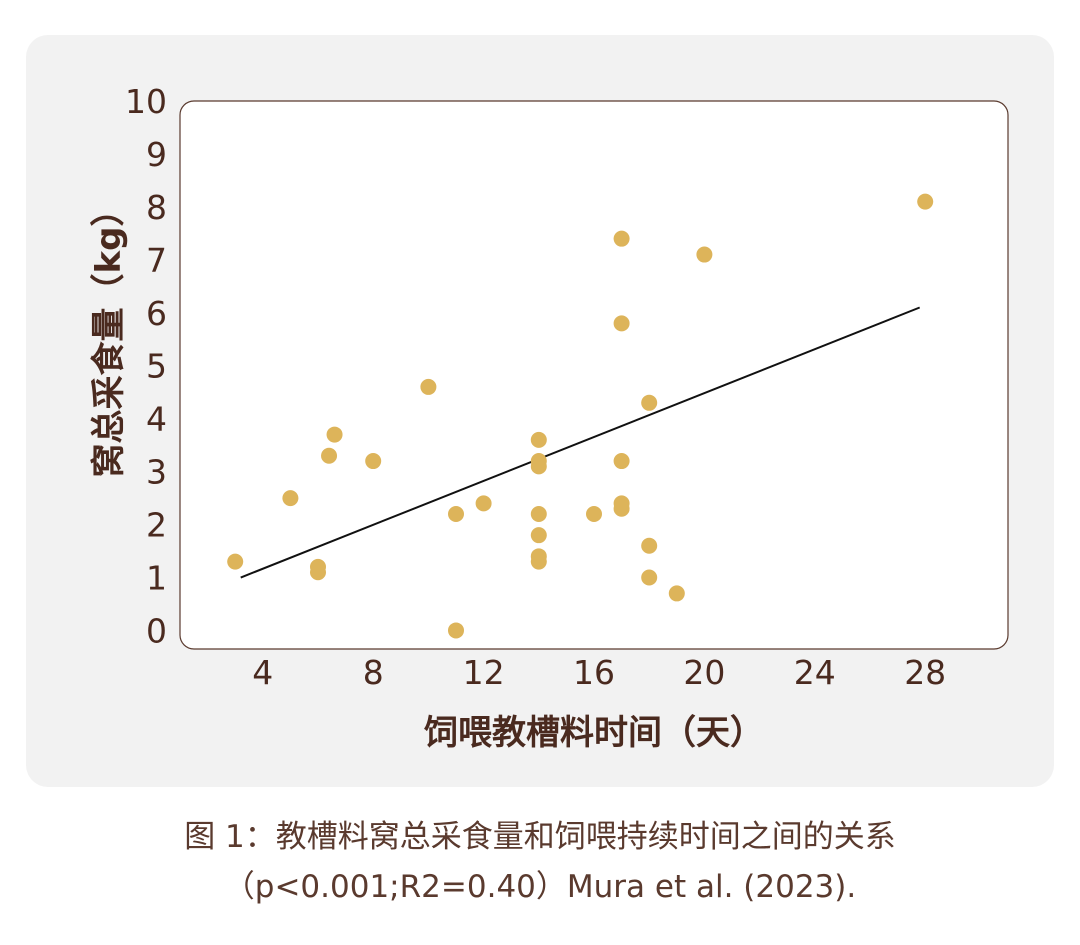 The image size is (1080, 945). What do you see at coordinates (156, 313) in the screenshot?
I see `y-tick-label: 6` at bounding box center [156, 313].